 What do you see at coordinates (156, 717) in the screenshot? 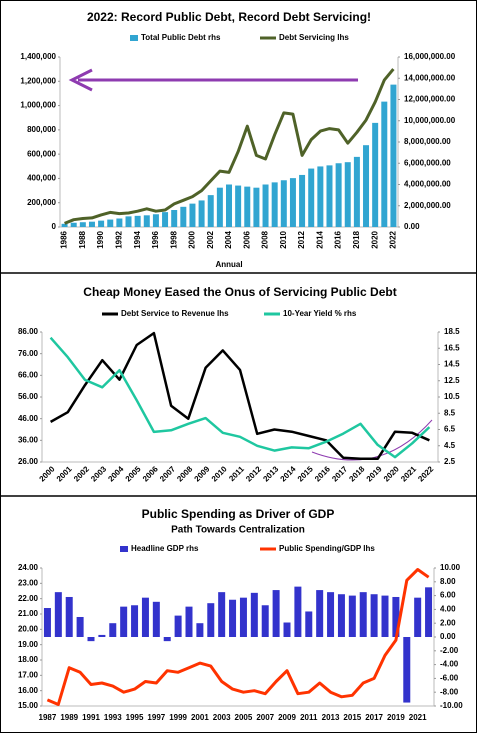
I see `x-tick-label: 1997` at bounding box center [156, 717].